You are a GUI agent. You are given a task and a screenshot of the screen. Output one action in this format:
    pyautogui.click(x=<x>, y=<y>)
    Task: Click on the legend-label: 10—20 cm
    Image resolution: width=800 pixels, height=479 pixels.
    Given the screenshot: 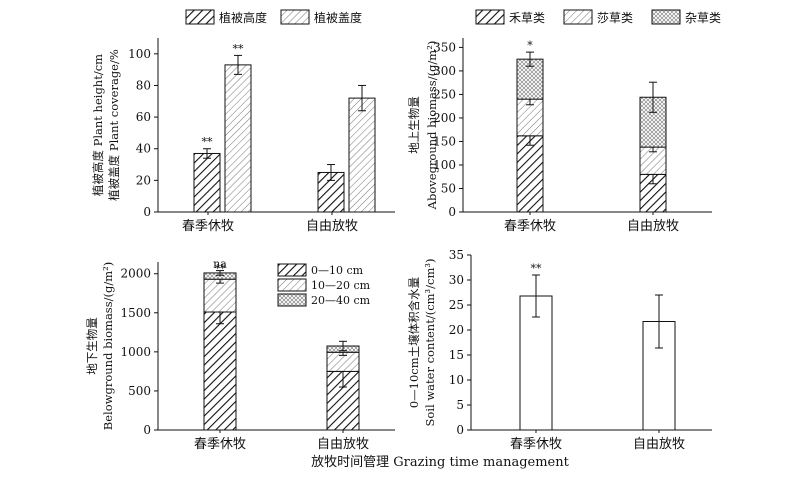 What is the action you would take?
    pyautogui.click(x=341, y=285)
    